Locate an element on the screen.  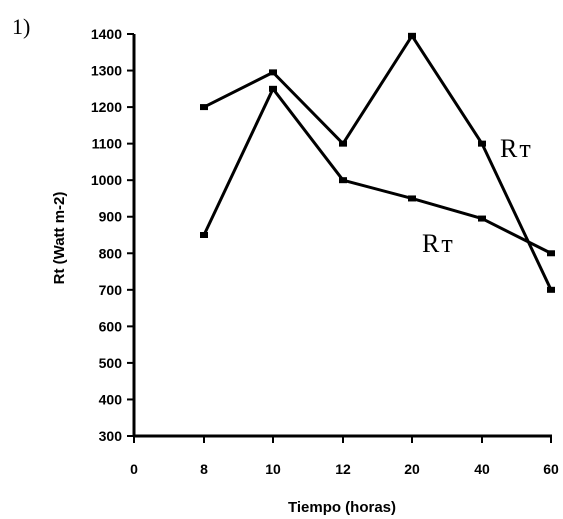
x-tick-label: 0 is located at coordinates (134, 469).